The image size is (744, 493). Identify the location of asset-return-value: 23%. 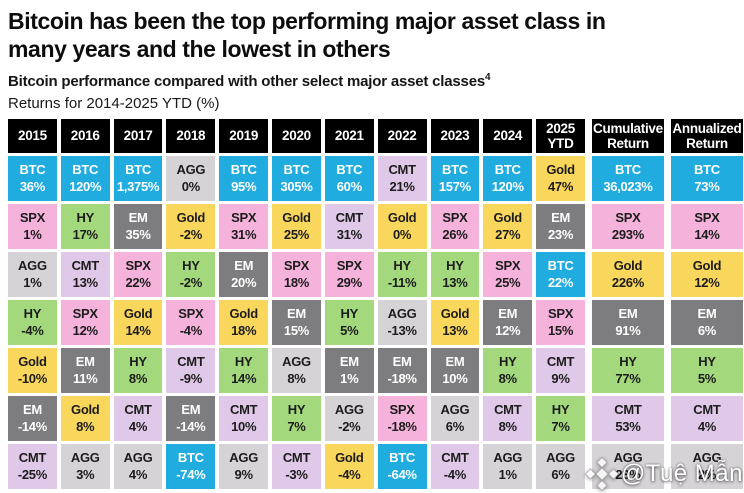
(628, 474).